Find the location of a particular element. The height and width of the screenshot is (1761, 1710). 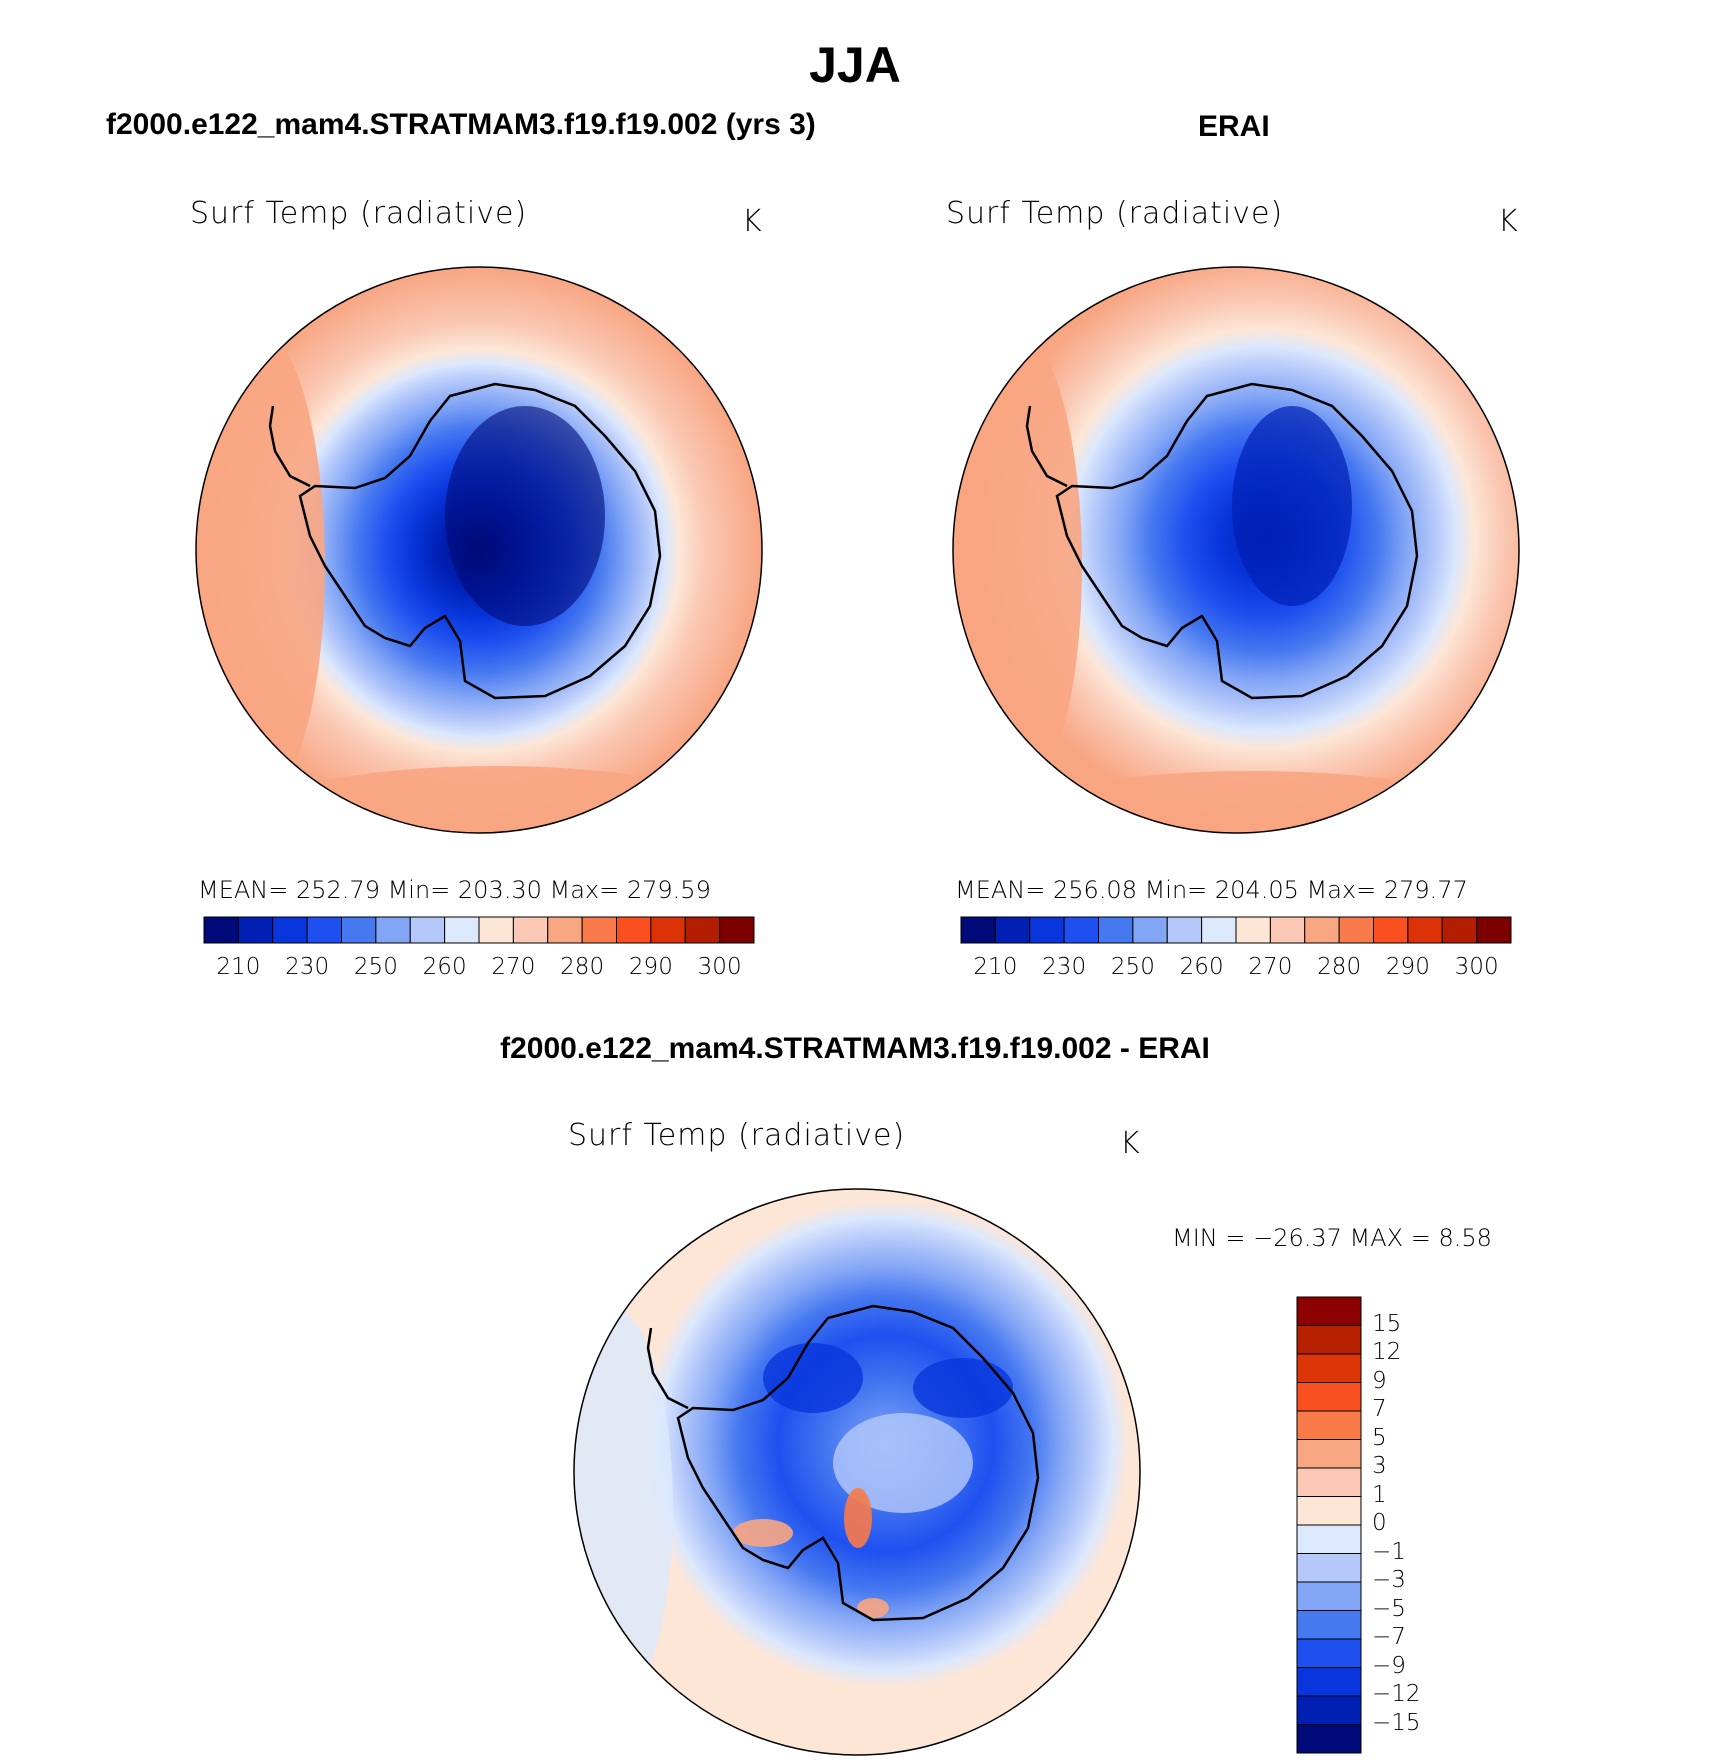

panel-left-stats: MEAN= 252.79 Min= 203.30 Max= 279.59 is located at coordinates (454, 890).